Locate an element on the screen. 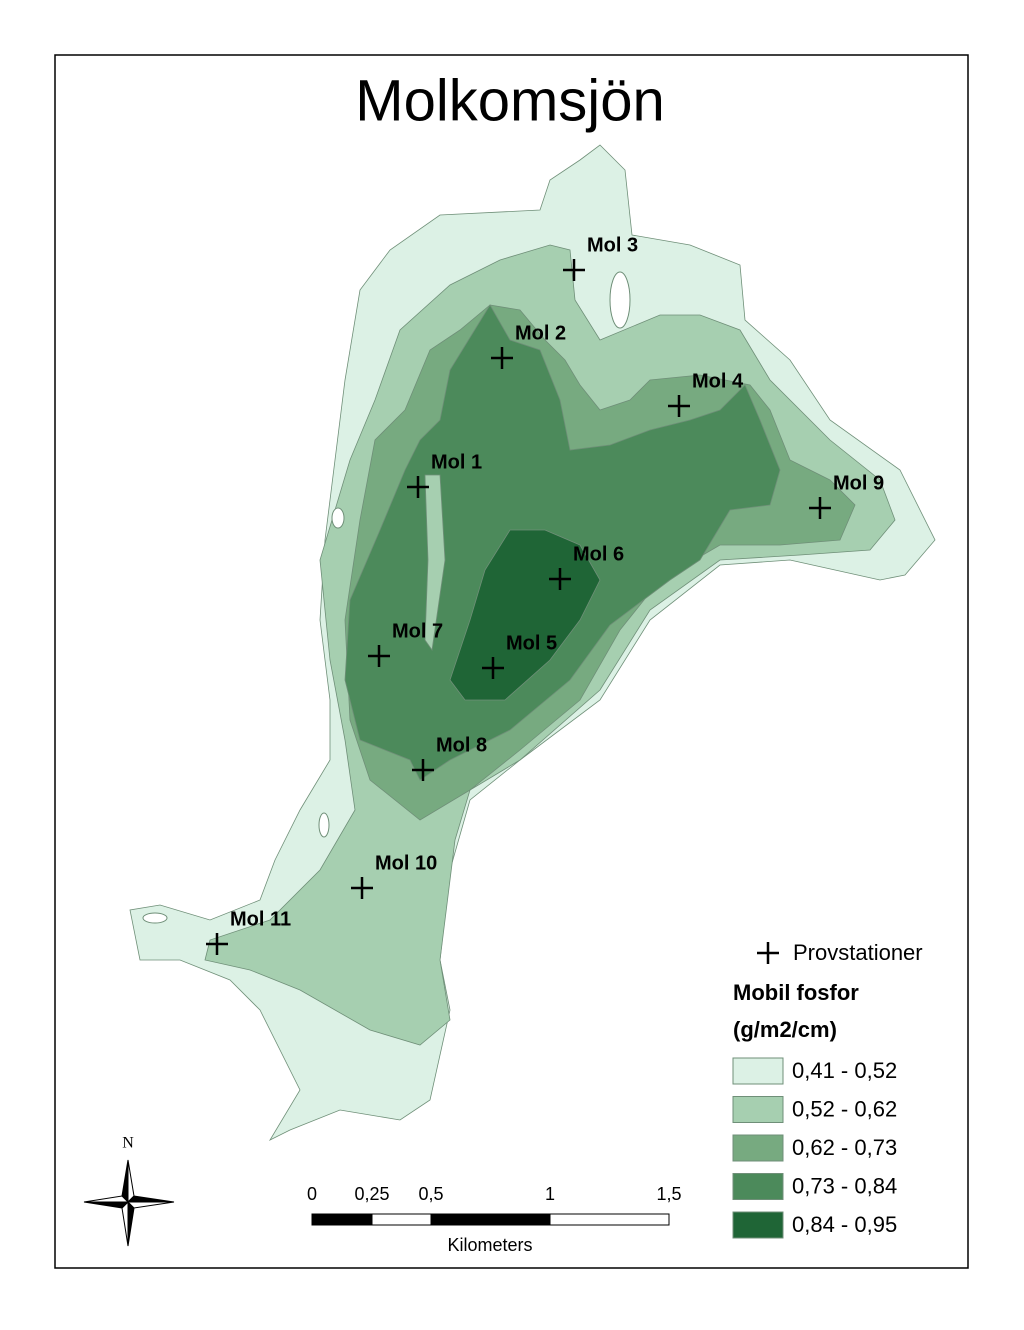 The height and width of the screenshot is (1330, 1024). north-arrow: N is located at coordinates (129, 1191).